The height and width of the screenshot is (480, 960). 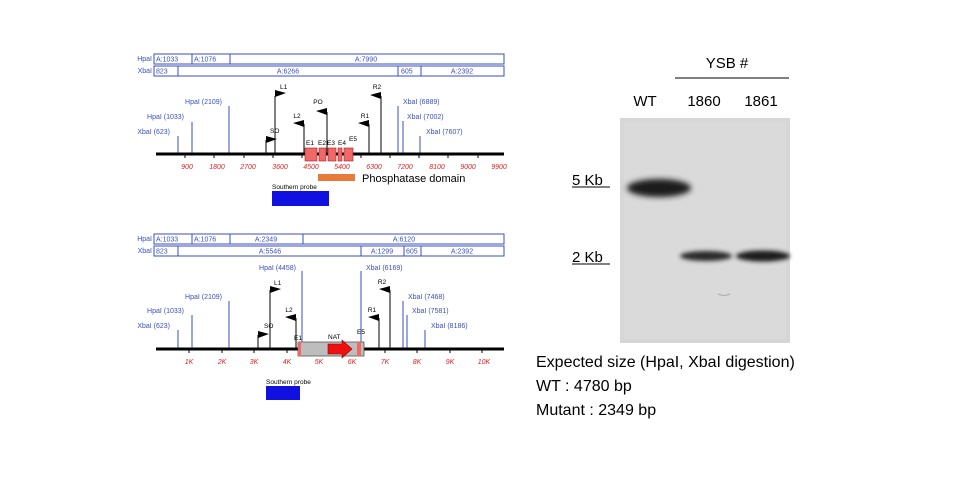 I want to click on wt-probe-label: Southern probe, so click(x=294, y=187).